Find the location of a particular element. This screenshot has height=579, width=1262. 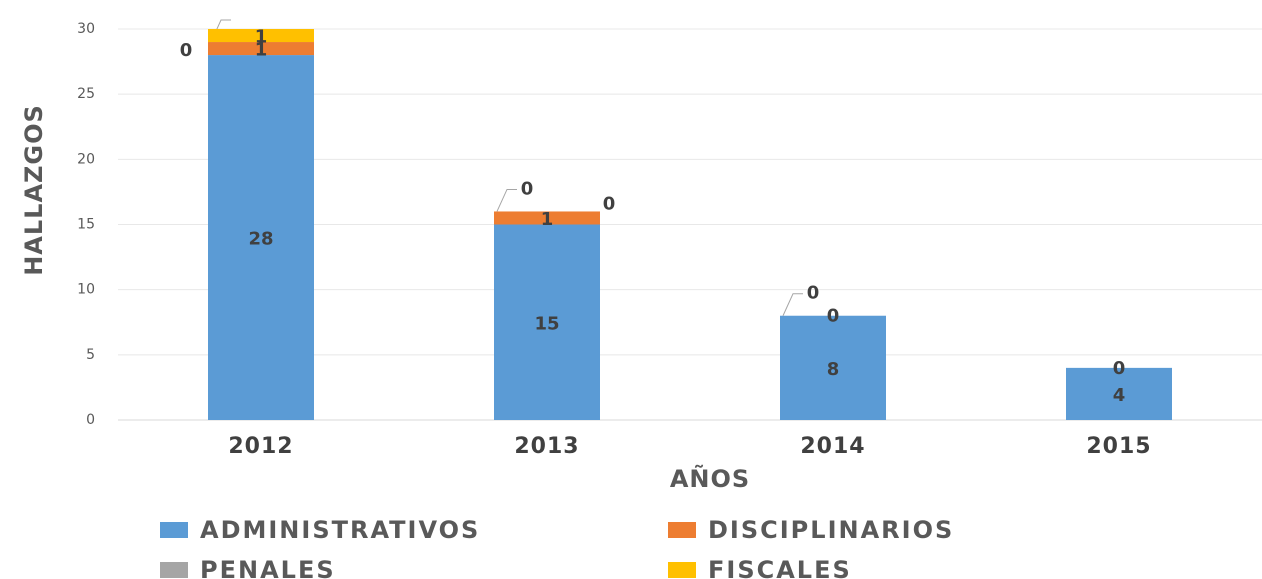

legend-label: DISCIPLINARIOS is located at coordinates (831, 530).